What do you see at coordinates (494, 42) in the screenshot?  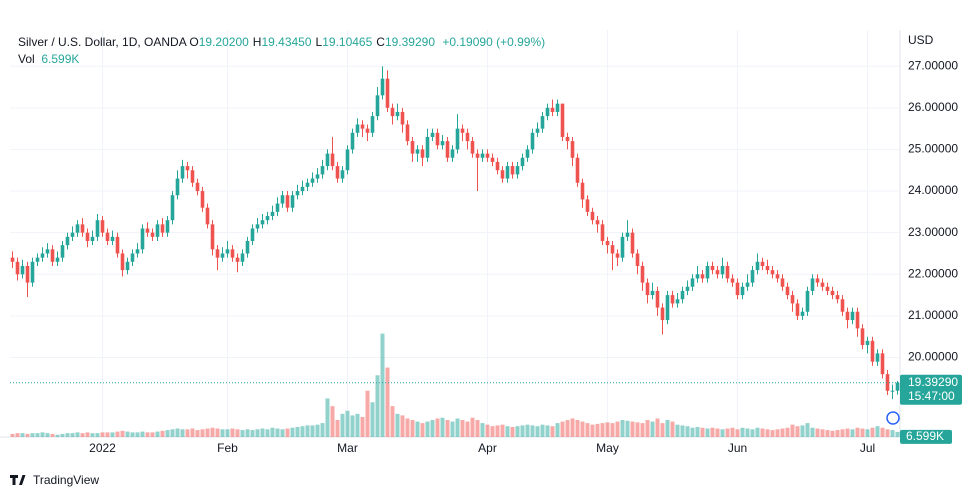 I see `change: +0.19090 (+0.99%)` at bounding box center [494, 42].